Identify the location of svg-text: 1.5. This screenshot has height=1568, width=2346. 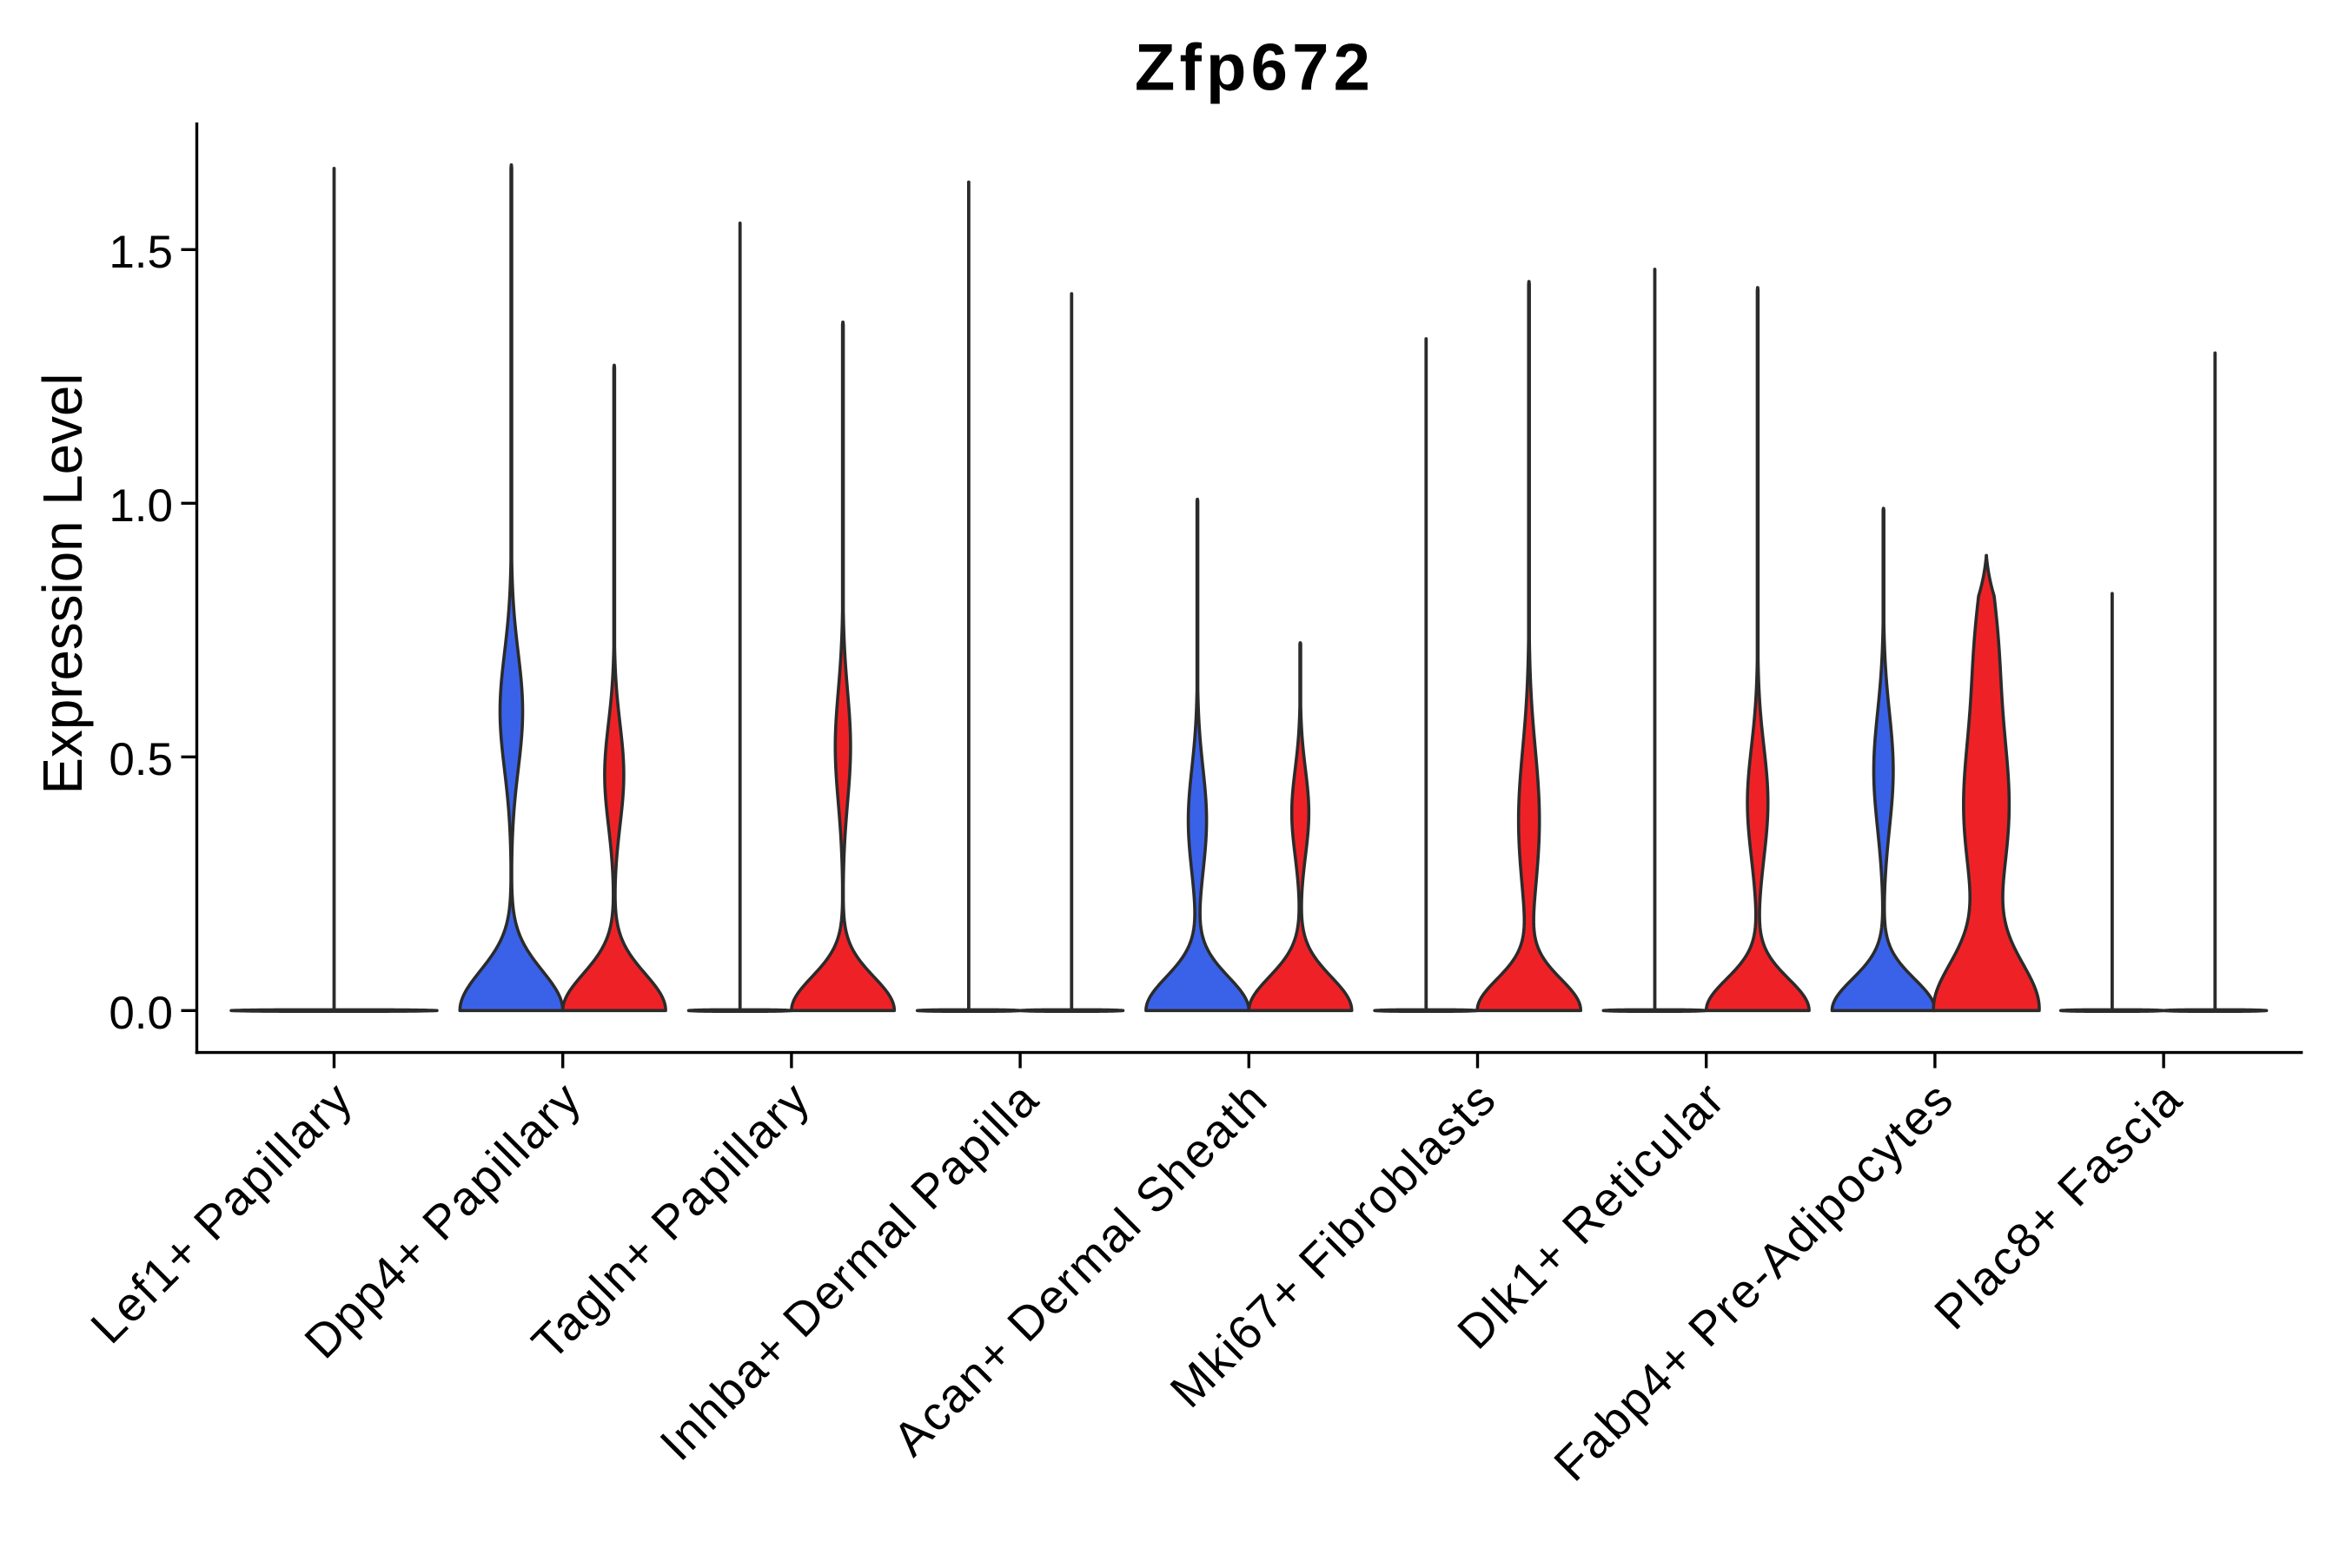
(141, 253).